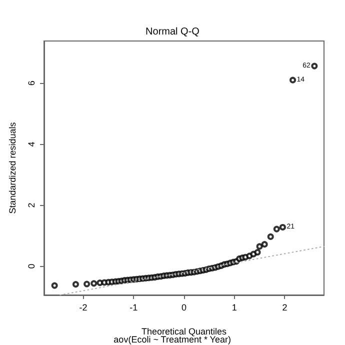 The width and height of the screenshot is (345, 345). Describe the element at coordinates (184, 331) in the screenshot. I see `x-axis-title: Theoretical Quantiles` at that location.